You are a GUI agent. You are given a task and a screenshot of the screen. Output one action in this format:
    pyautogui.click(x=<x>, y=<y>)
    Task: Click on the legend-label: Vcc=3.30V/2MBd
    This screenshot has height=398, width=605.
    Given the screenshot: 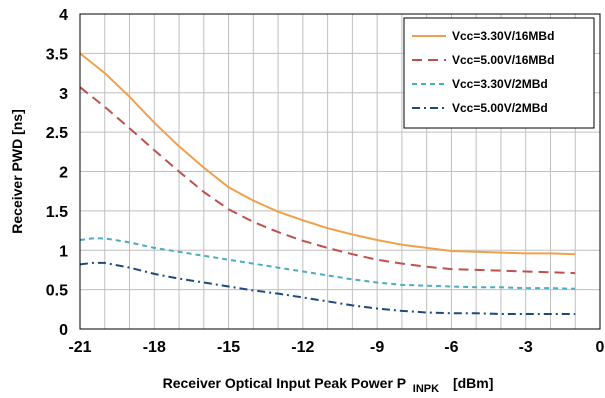 What is the action you would take?
    pyautogui.click(x=500, y=84)
    